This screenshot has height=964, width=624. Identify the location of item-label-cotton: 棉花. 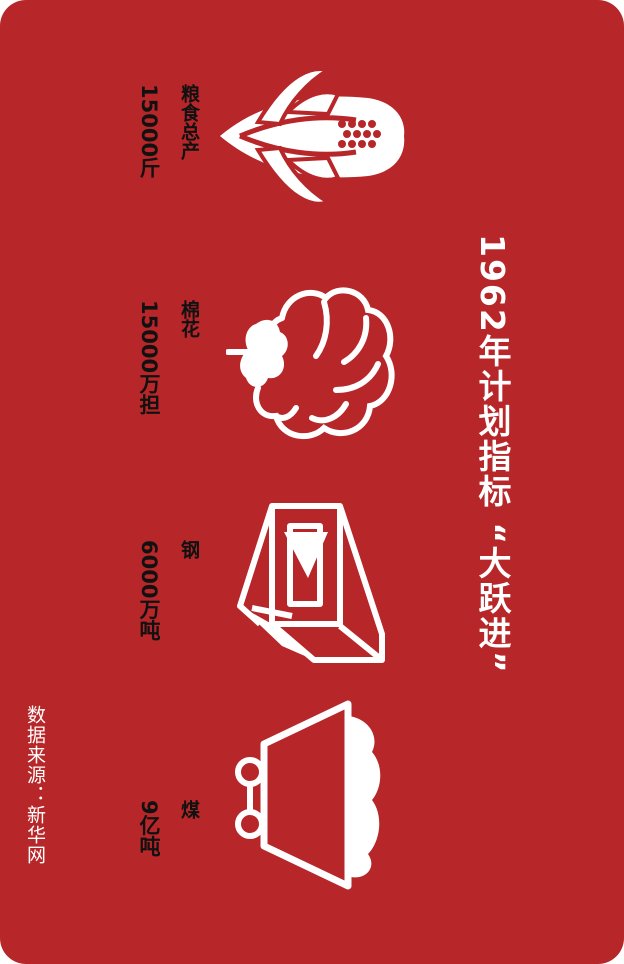
(189, 319).